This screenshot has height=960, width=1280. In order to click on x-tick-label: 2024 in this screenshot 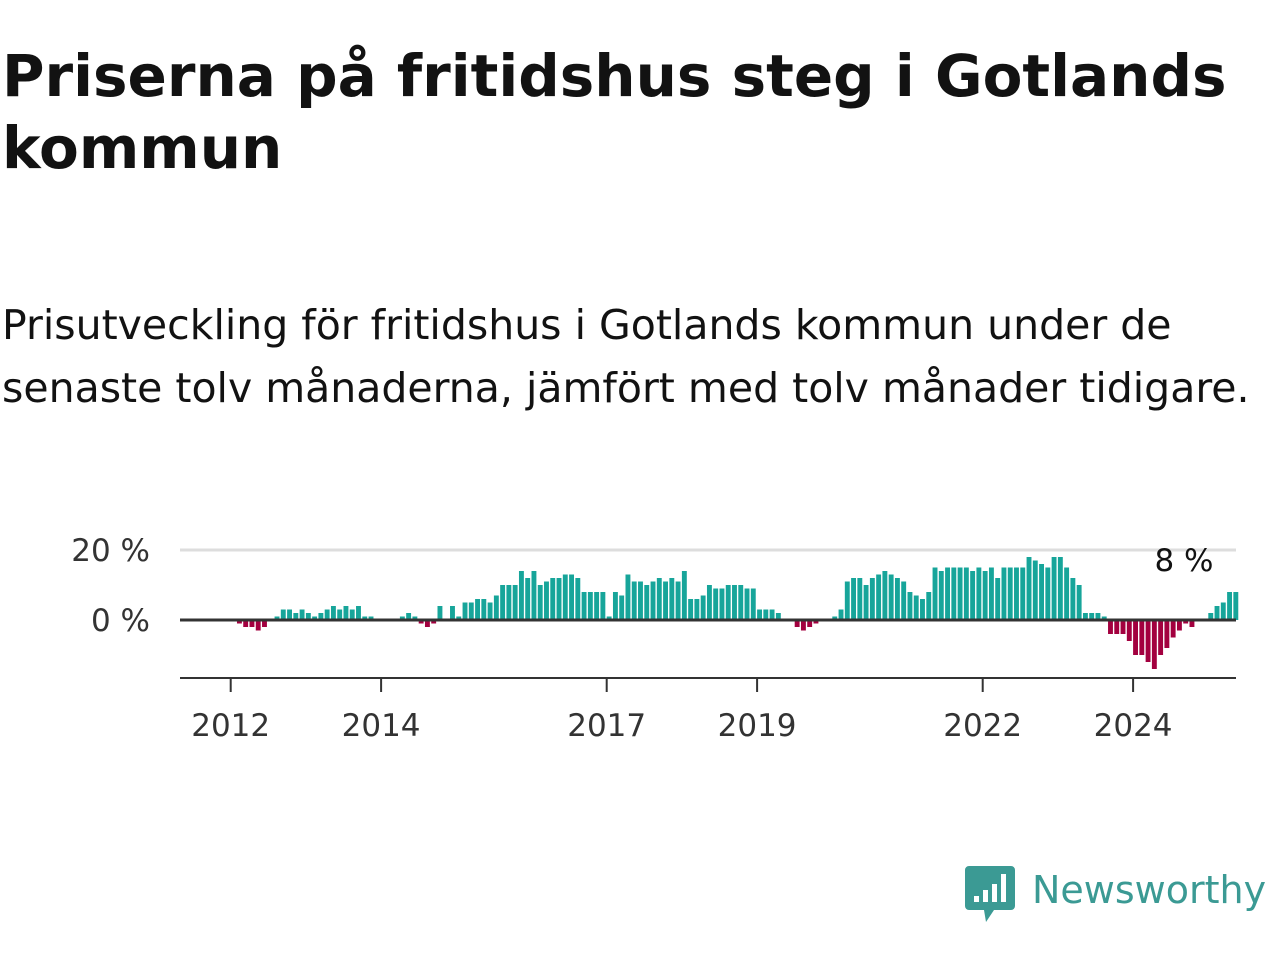, I will do `click(1133, 726)`.